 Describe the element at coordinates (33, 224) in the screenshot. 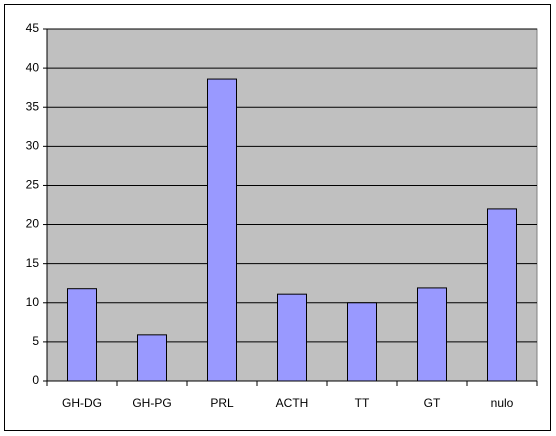

I see `y-tick-label: 20` at that location.